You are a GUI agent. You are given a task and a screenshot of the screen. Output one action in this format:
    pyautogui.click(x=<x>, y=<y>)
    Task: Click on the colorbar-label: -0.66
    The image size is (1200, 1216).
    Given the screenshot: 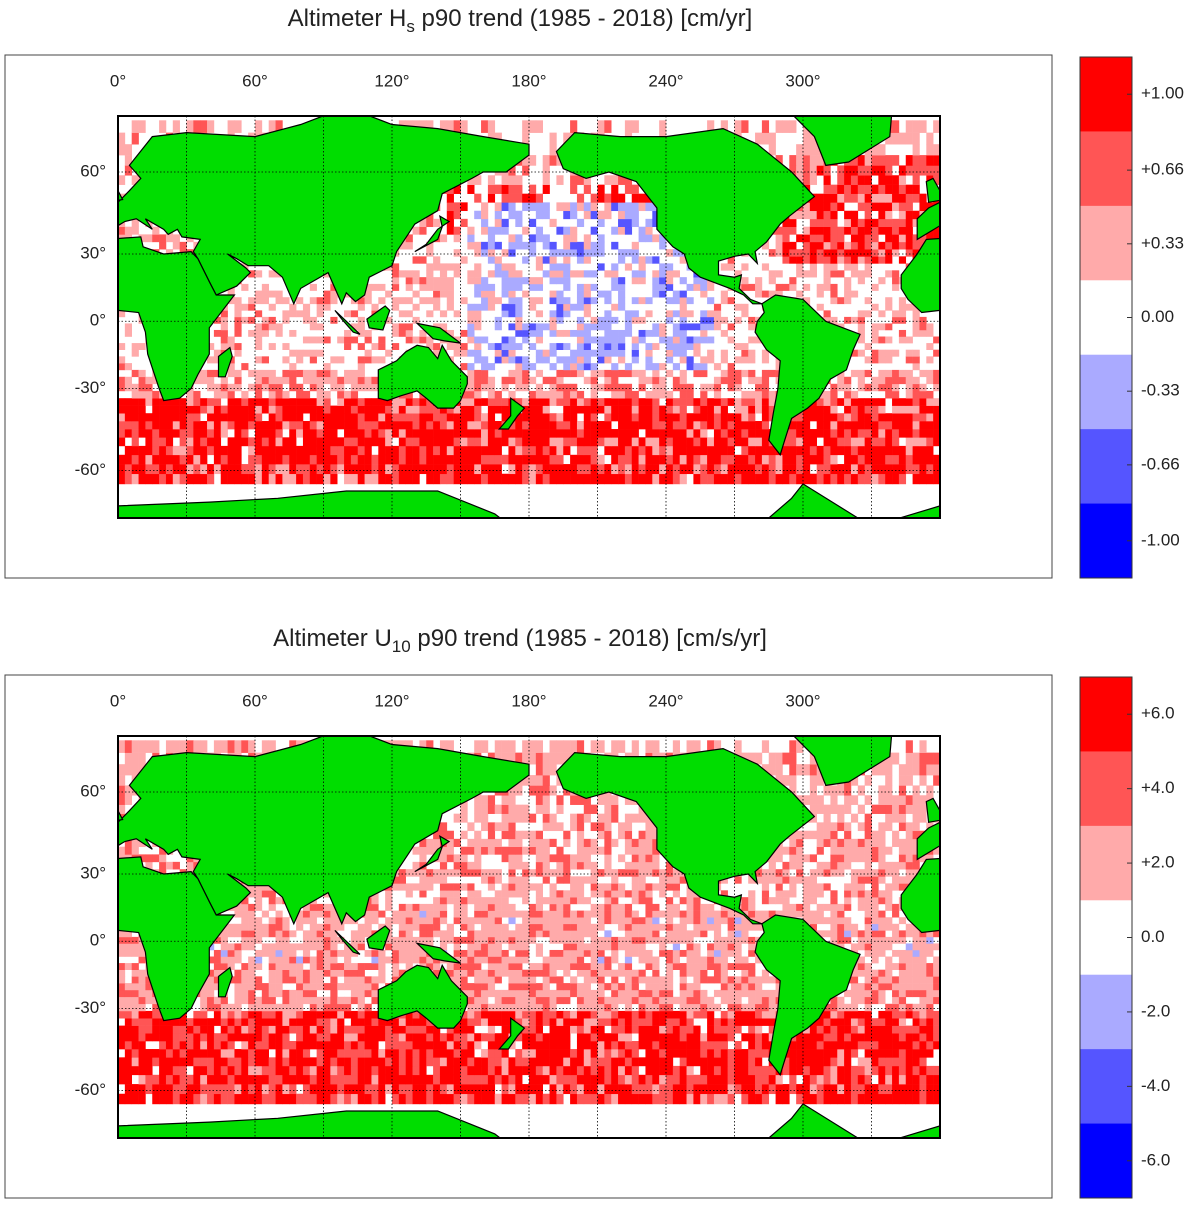 What is the action you would take?
    pyautogui.click(x=1160, y=463)
    